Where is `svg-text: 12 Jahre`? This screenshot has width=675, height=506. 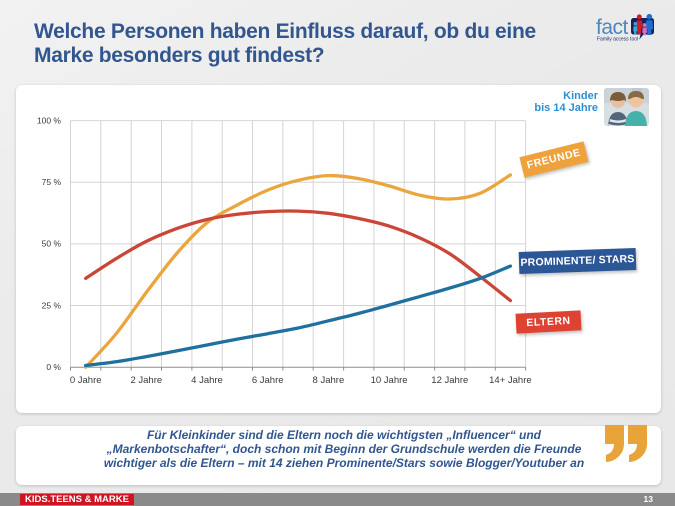 svg-text: 12 Jahre is located at coordinates (449, 380).